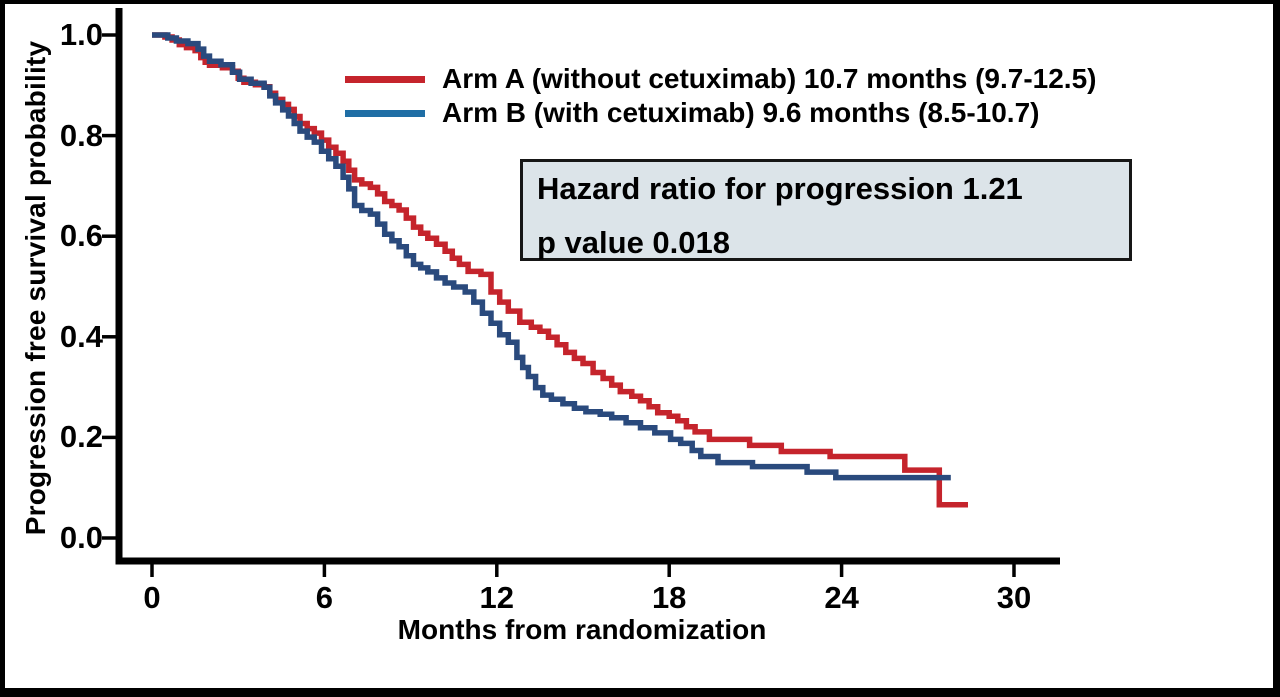  I want to click on y-tick-label: 0.2, so click(81, 437).